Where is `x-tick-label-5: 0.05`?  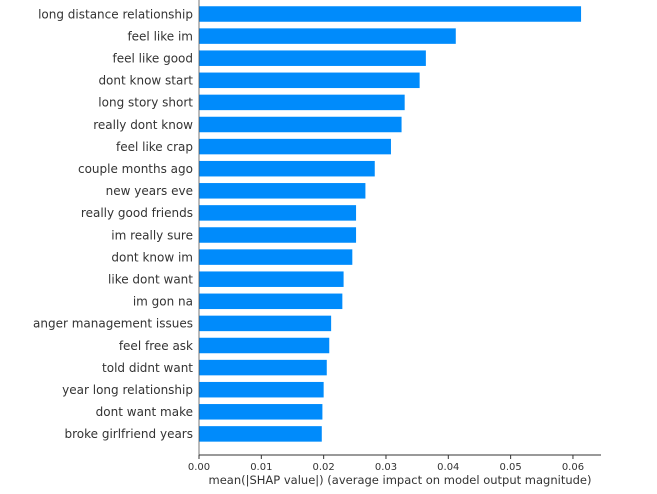
x-tick-label-5: 0.05 is located at coordinates (510, 467).